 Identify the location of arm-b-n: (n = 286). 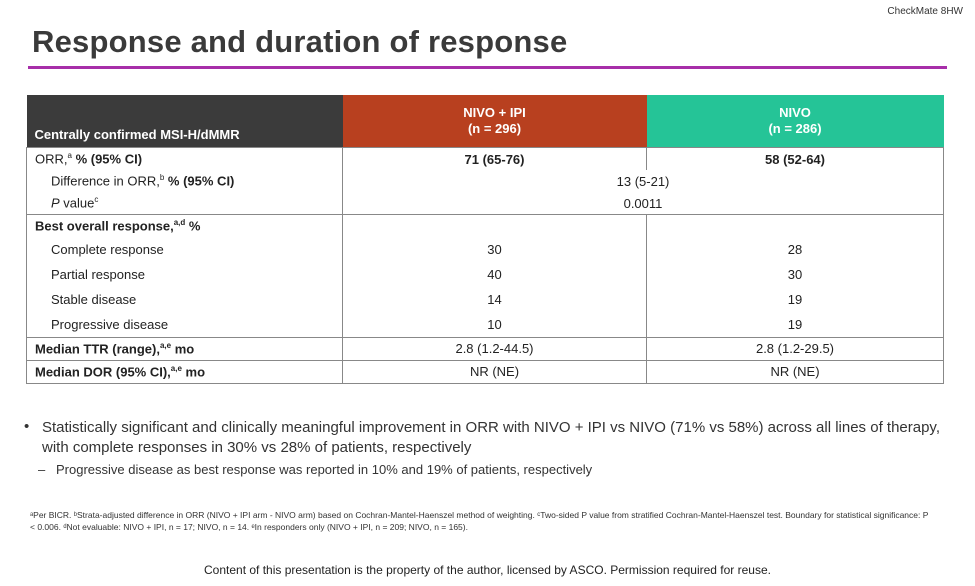
(795, 128).